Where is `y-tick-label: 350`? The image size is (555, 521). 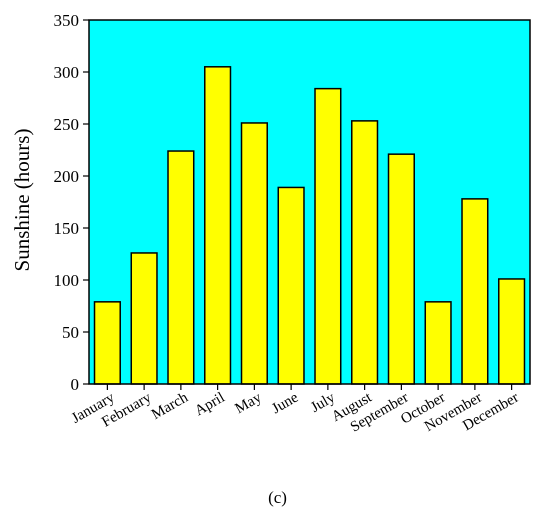 y-tick-label: 350 is located at coordinates (67, 20).